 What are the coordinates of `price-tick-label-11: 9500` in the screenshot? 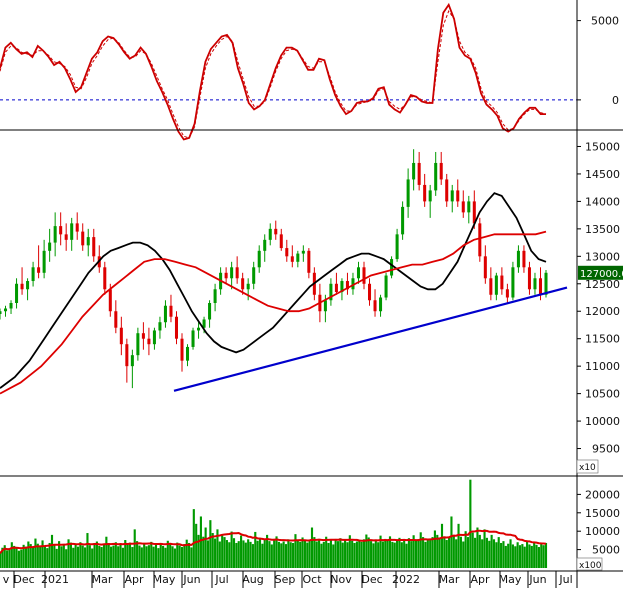 It's located at (606, 449).